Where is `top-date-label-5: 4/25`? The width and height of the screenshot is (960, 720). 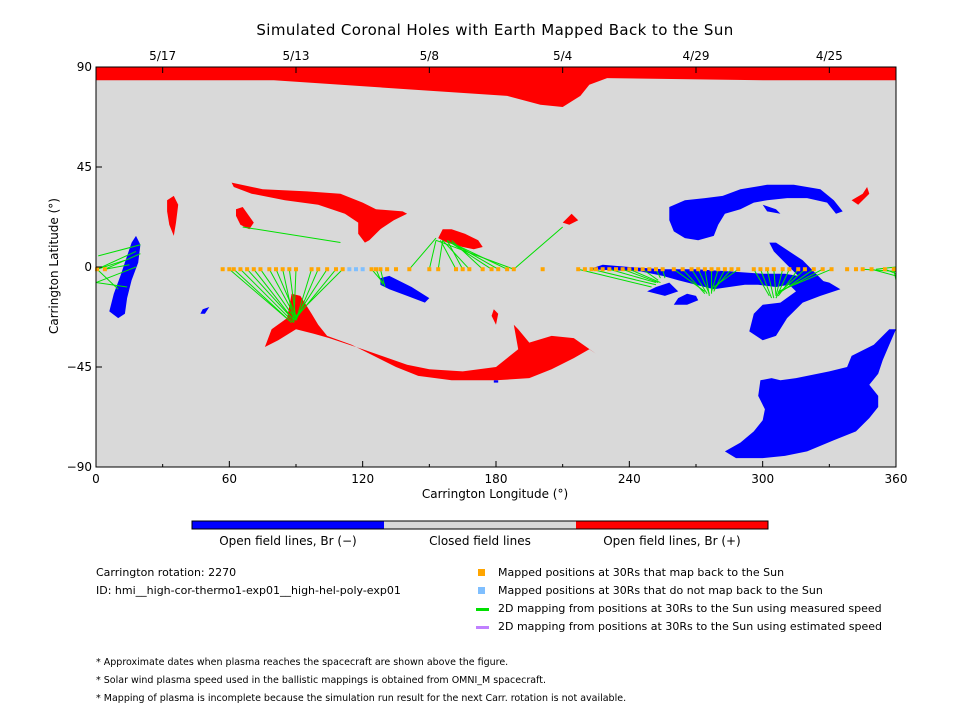
top-date-label-5: 4/25 is located at coordinates (829, 56).